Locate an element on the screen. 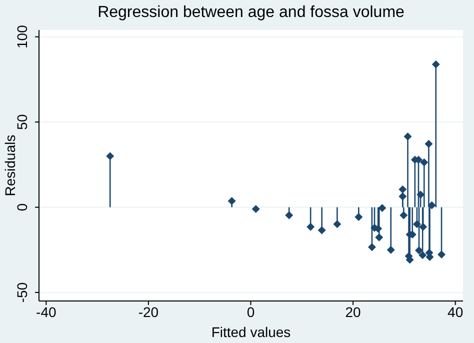 The image size is (474, 343). x-tick-label: -20 is located at coordinates (148, 312).